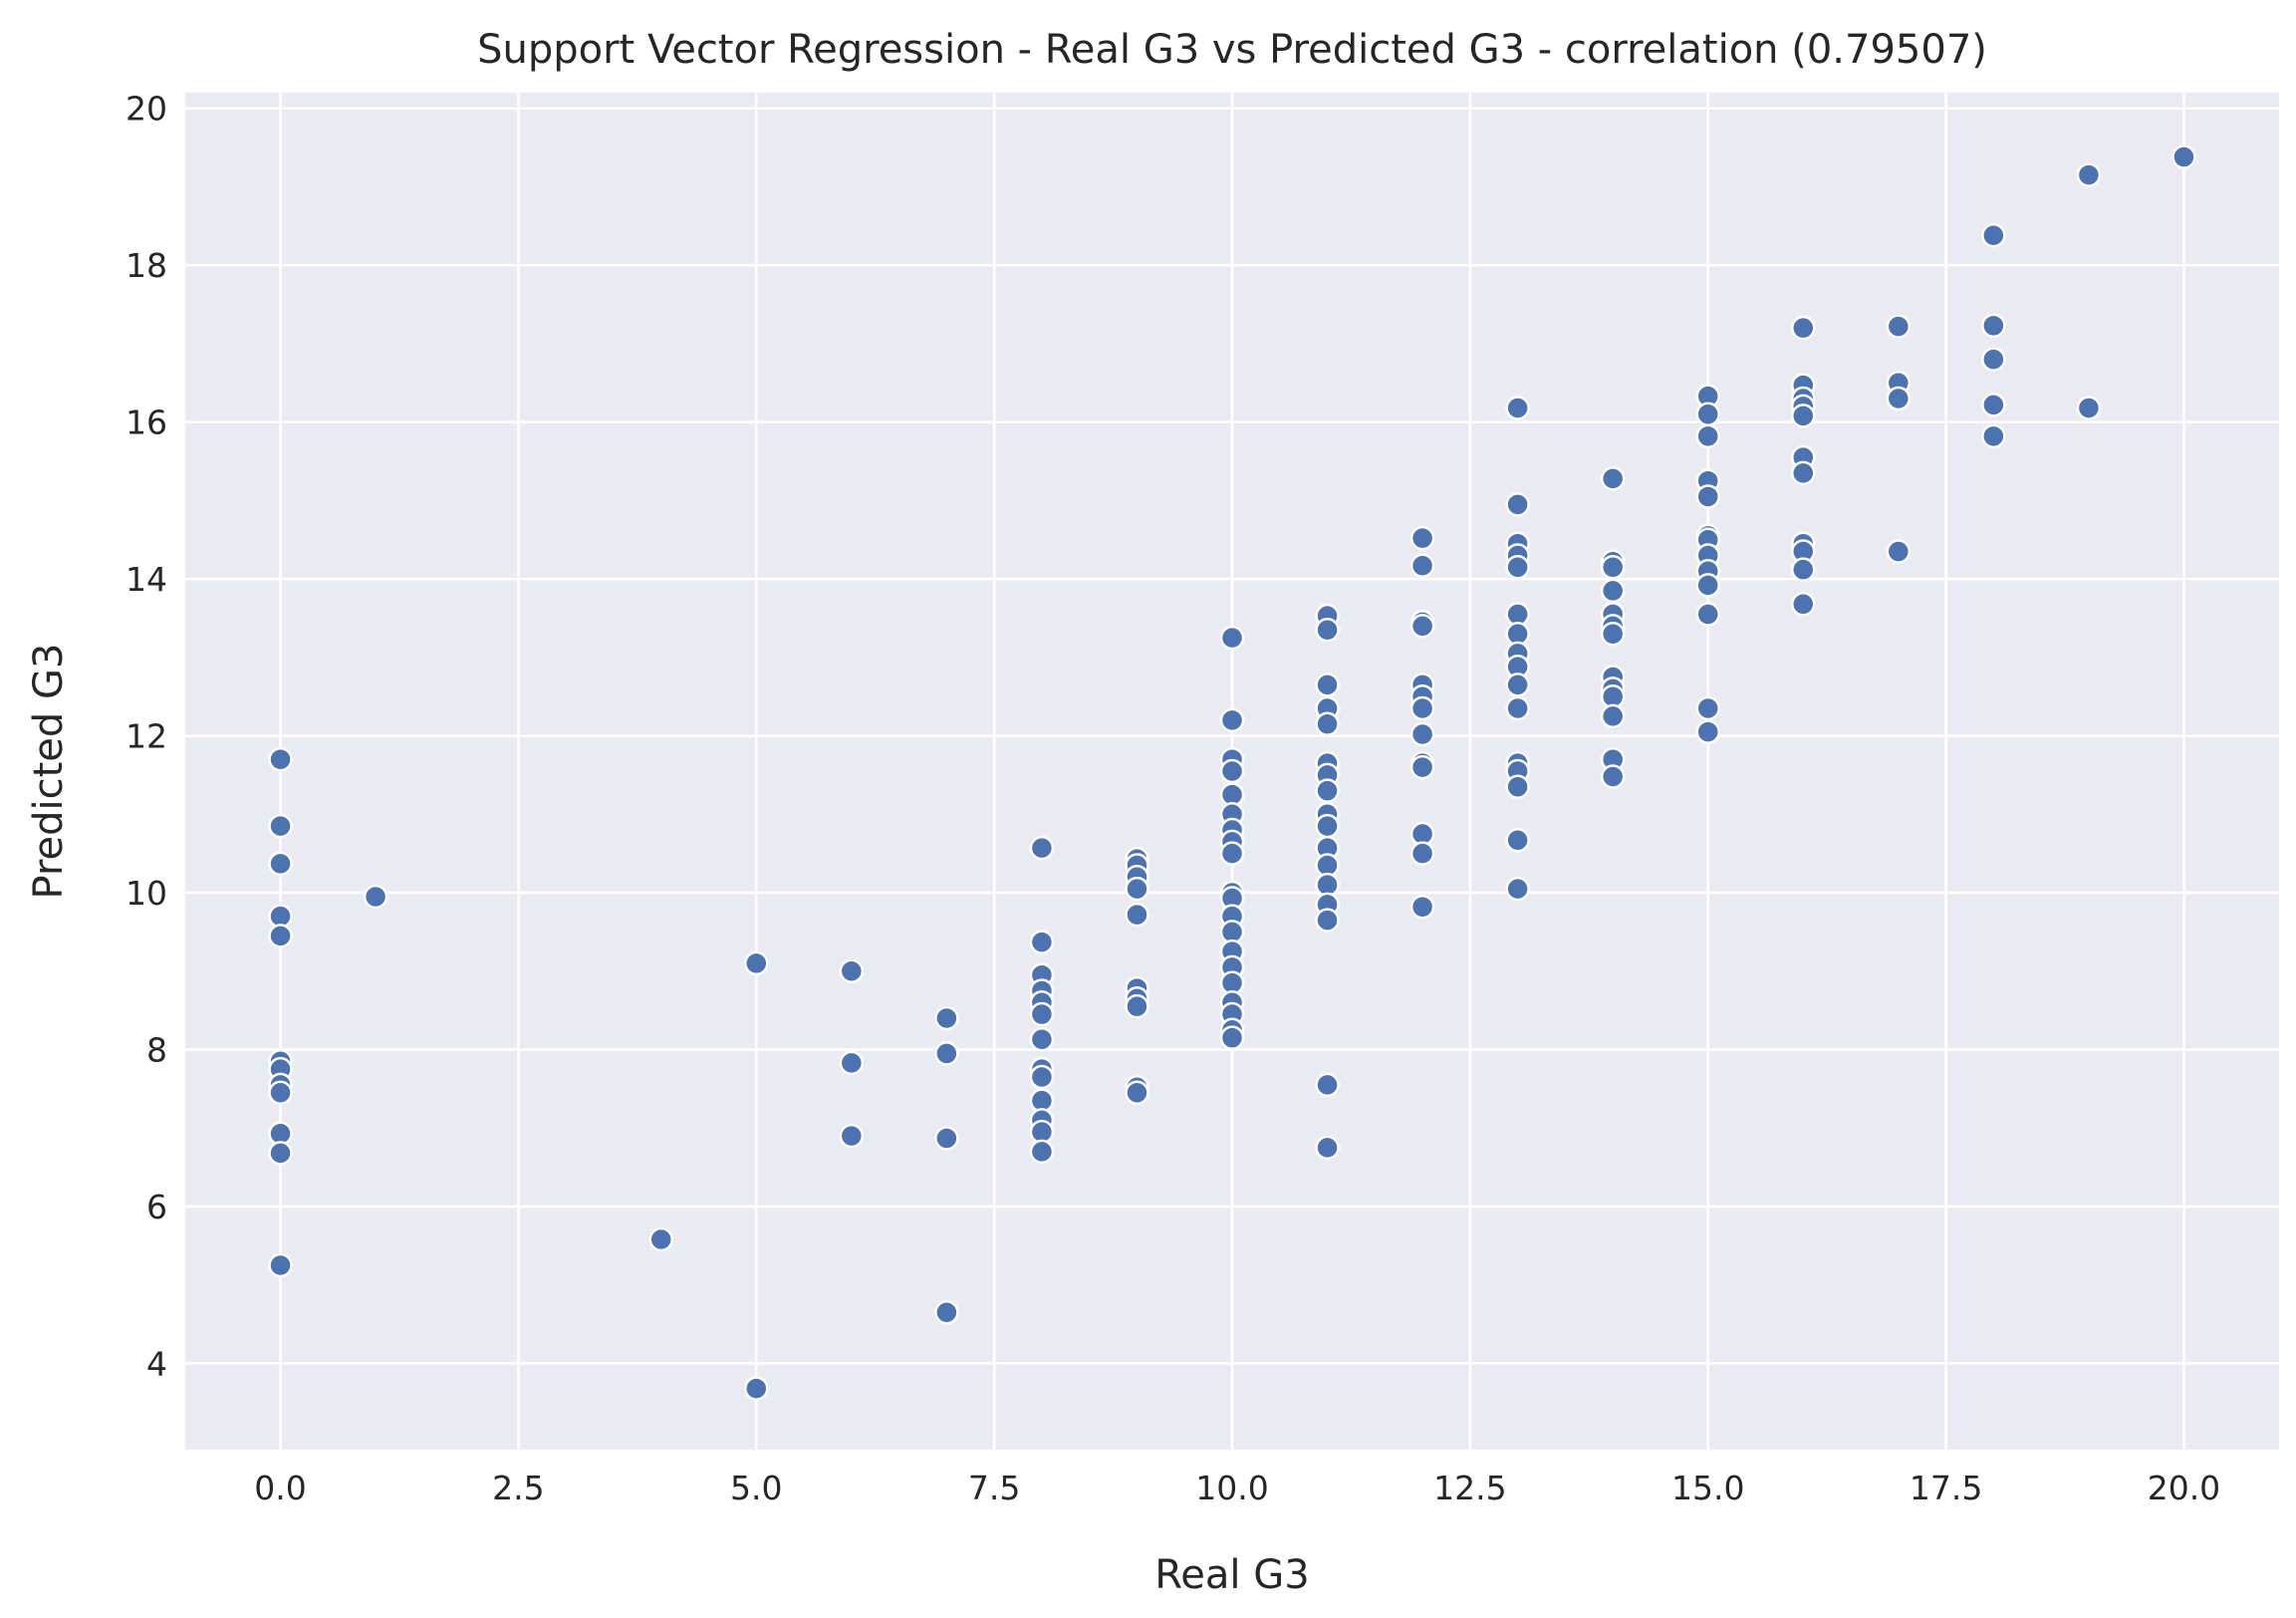  What do you see at coordinates (756, 1488) in the screenshot?
I see `x-tick-label: 5.0` at bounding box center [756, 1488].